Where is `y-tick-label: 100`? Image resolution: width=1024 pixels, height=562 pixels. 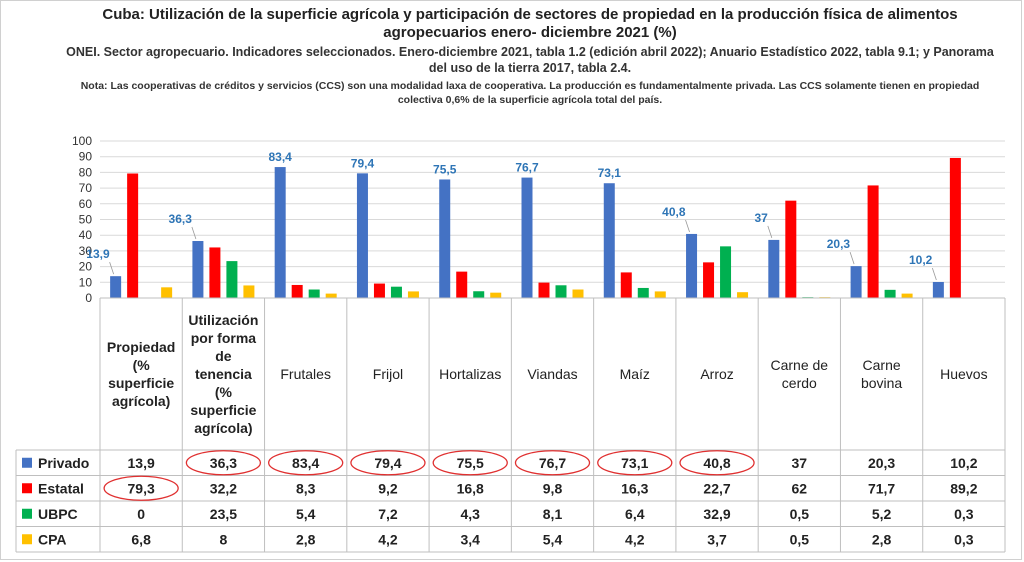
y-tick-label: 100 is located at coordinates (82, 141).